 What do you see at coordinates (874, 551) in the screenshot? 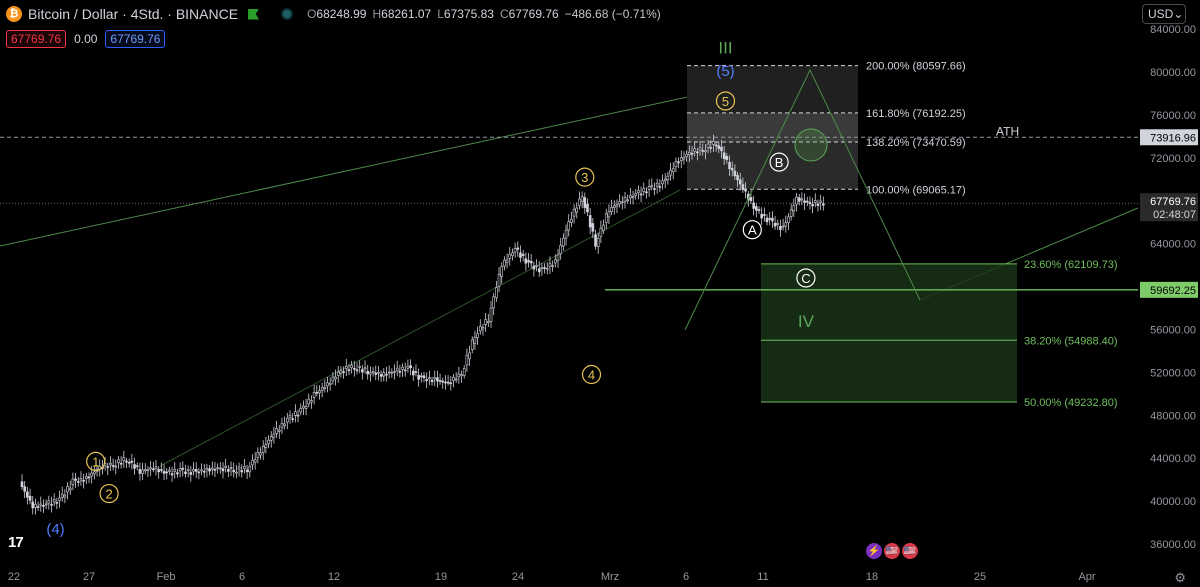
I see `lightning-icon: ⚡` at bounding box center [874, 551].